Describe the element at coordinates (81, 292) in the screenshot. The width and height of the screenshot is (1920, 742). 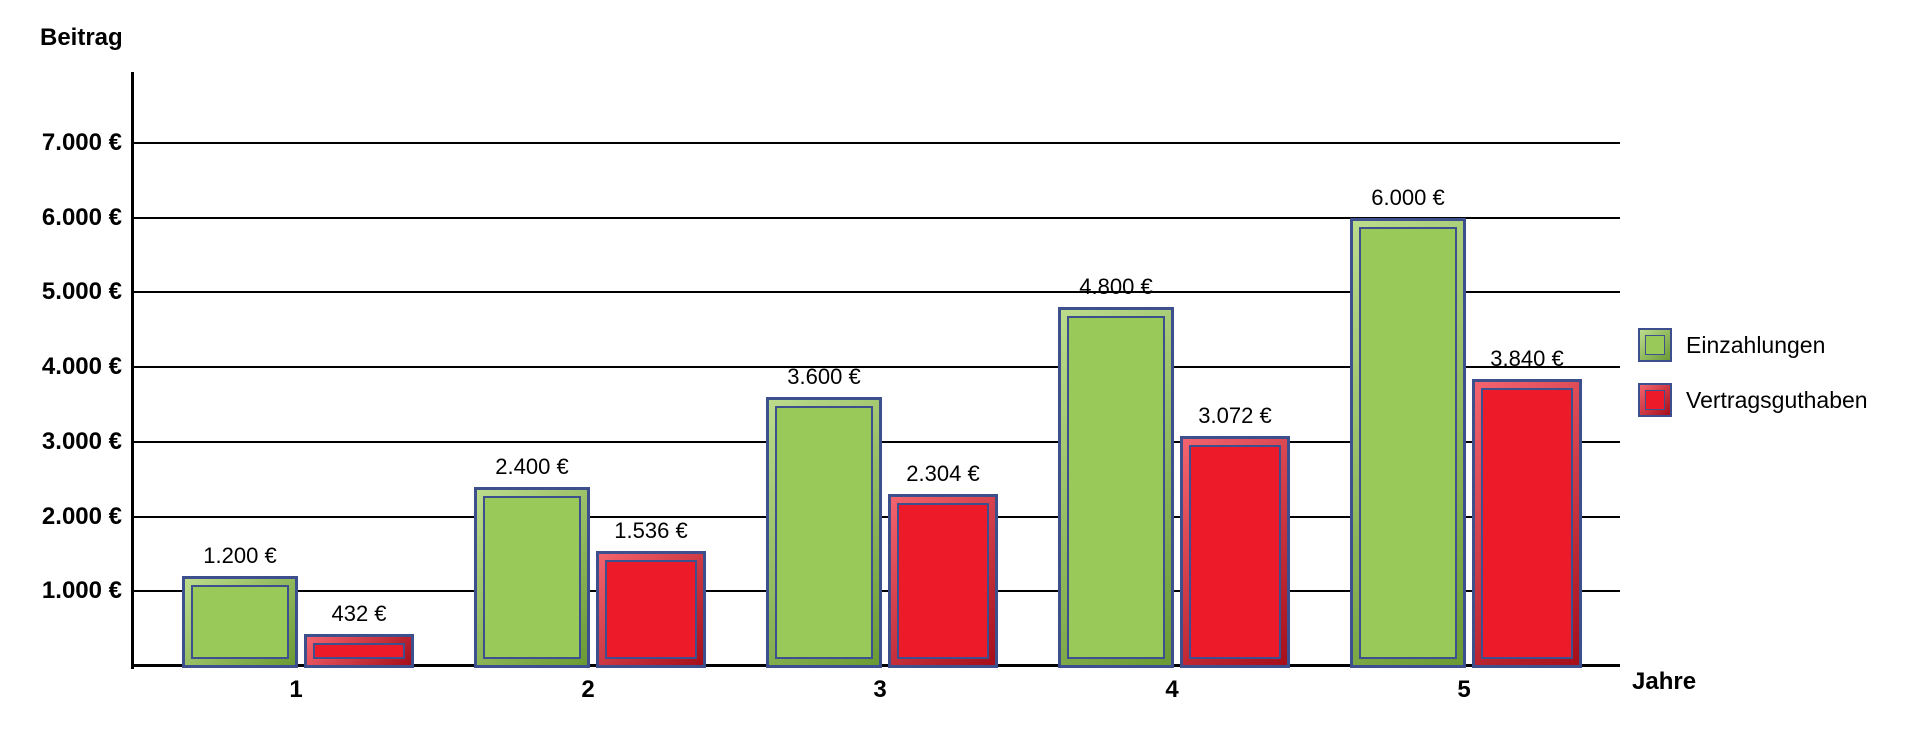
I see `y-tick-label: 5.000 €` at that location.